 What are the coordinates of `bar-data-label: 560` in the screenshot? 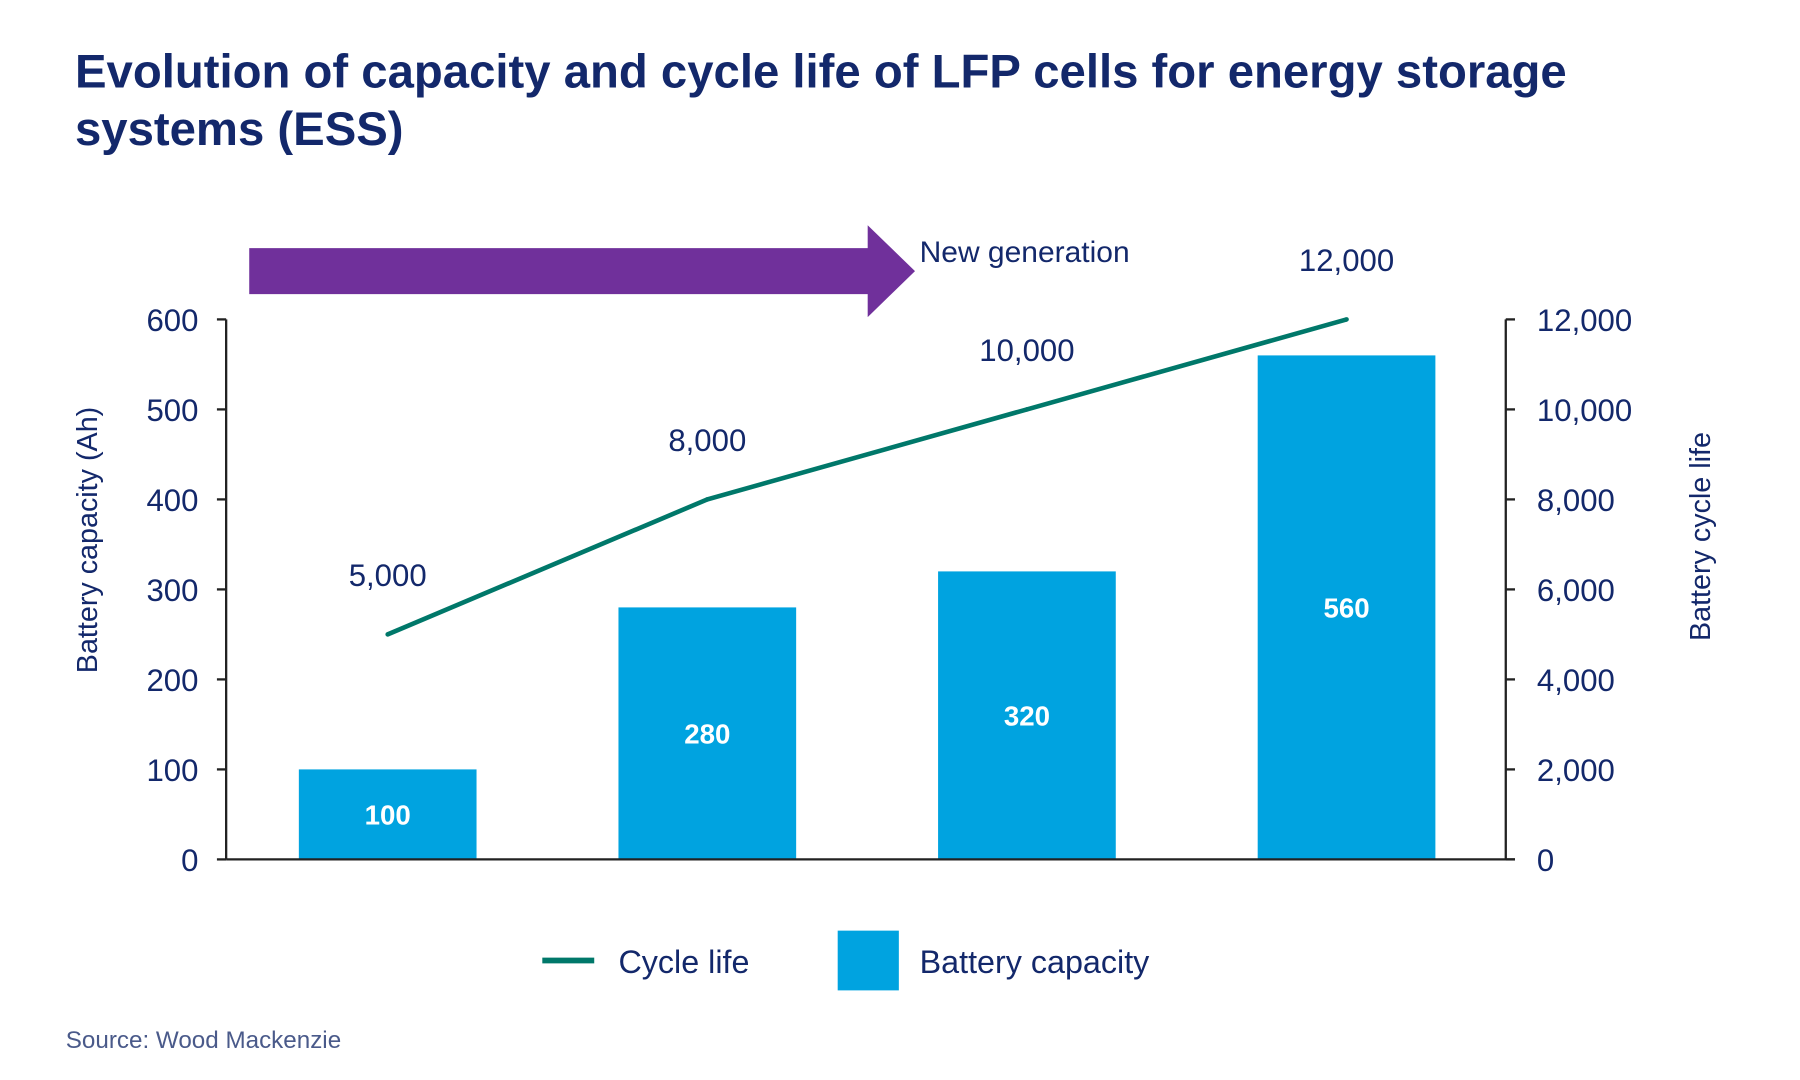 It's located at (1346, 608).